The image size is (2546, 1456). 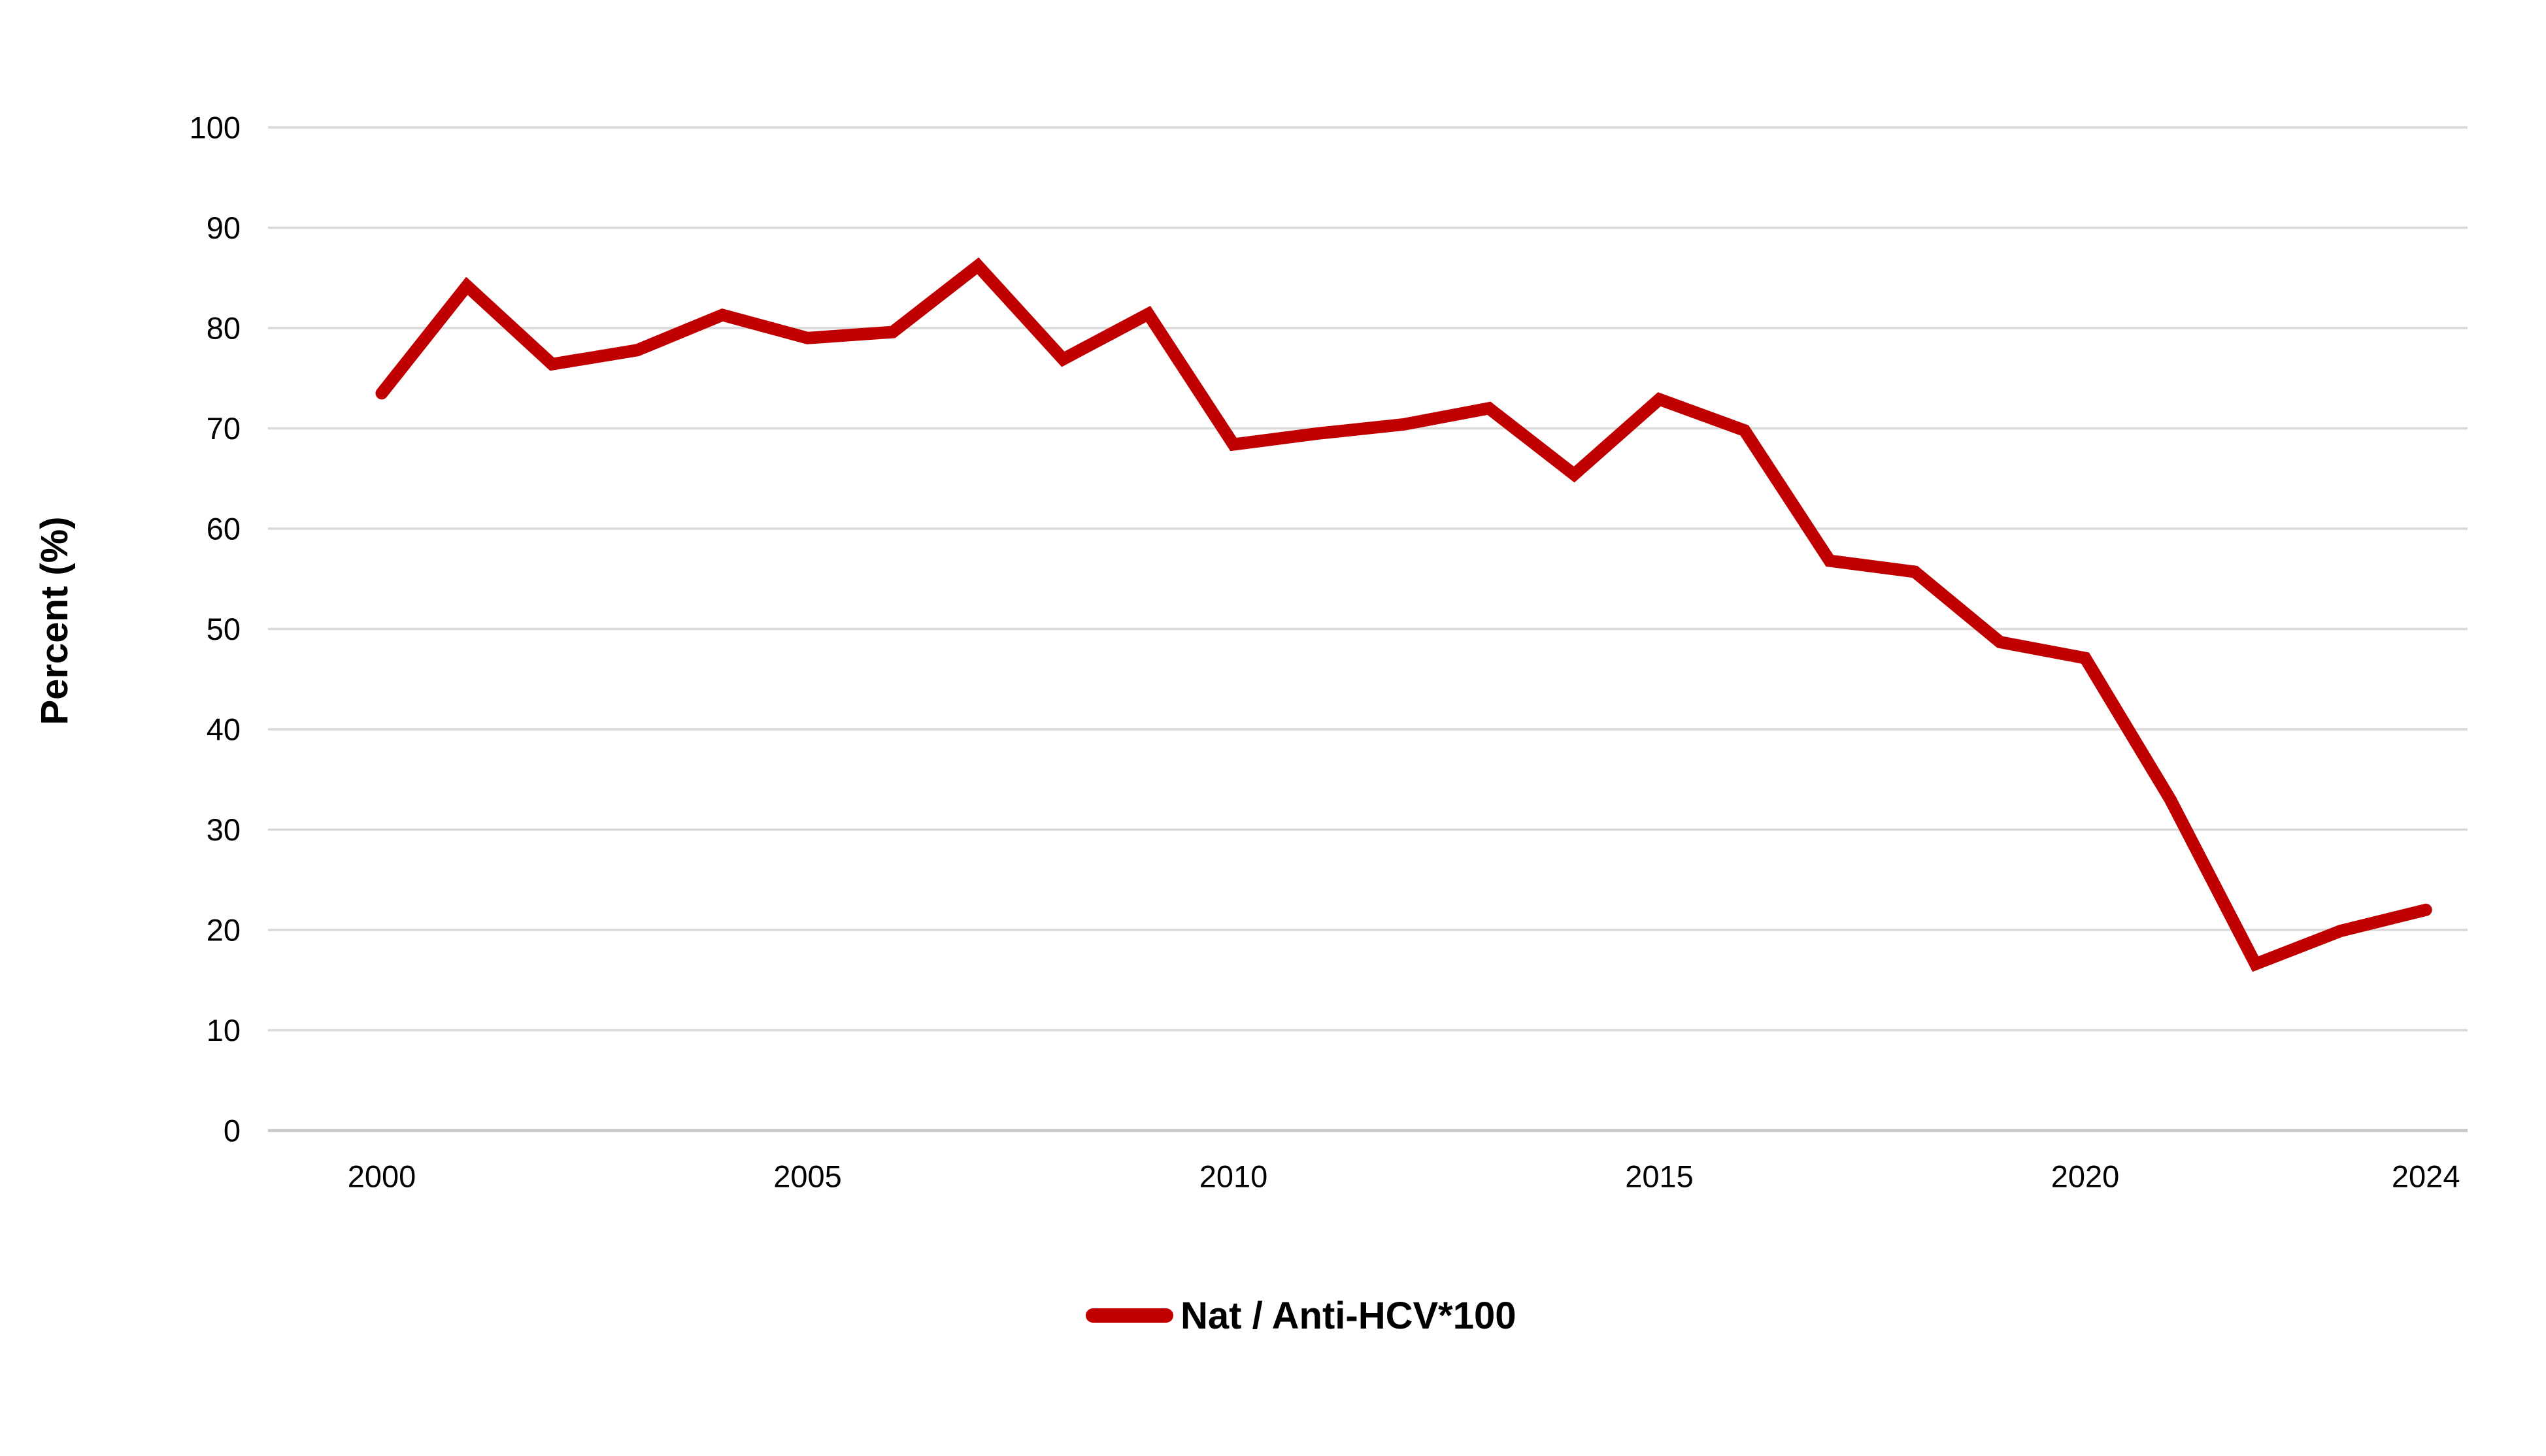 I want to click on x-tick-label-2020: 2020, so click(x=2085, y=1176).